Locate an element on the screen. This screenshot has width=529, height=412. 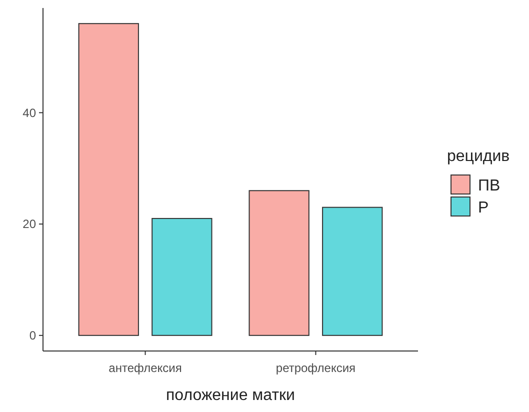
x-tick-label: ретрофлексия is located at coordinates (316, 368).